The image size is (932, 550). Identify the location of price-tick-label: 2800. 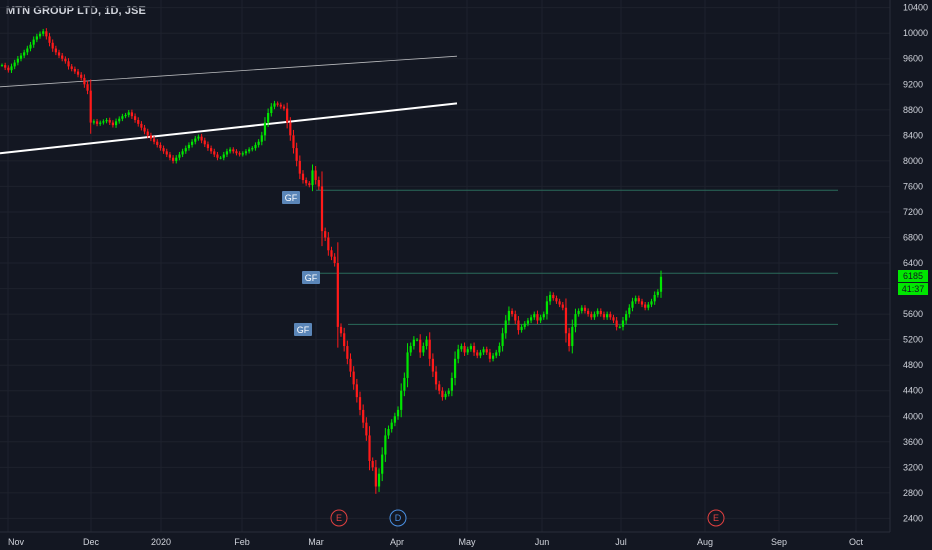
(913, 493).